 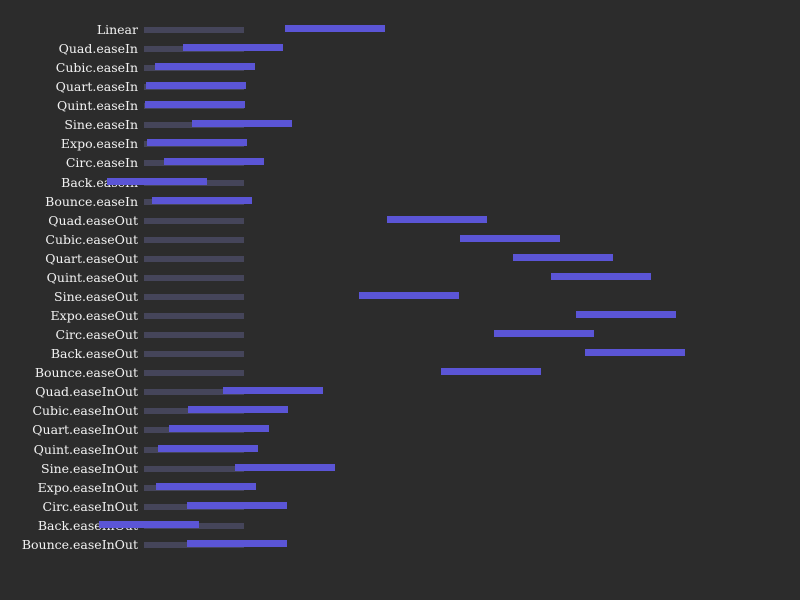 What do you see at coordinates (85, 411) in the screenshot?
I see `easing-label: Cubic.easeInOut` at bounding box center [85, 411].